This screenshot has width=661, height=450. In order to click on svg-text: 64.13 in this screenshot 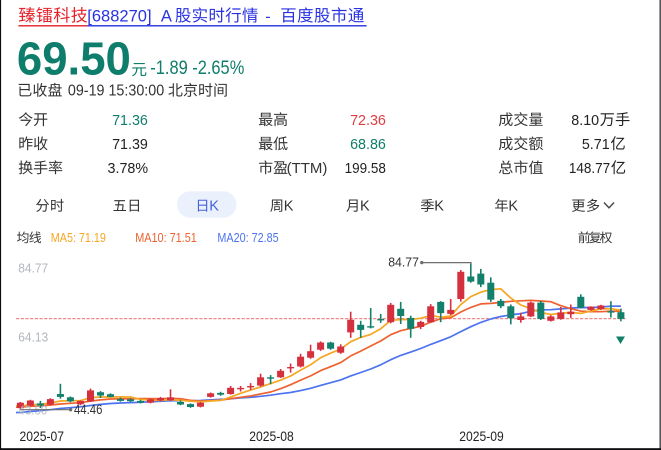, I will do `click(33, 337)`.